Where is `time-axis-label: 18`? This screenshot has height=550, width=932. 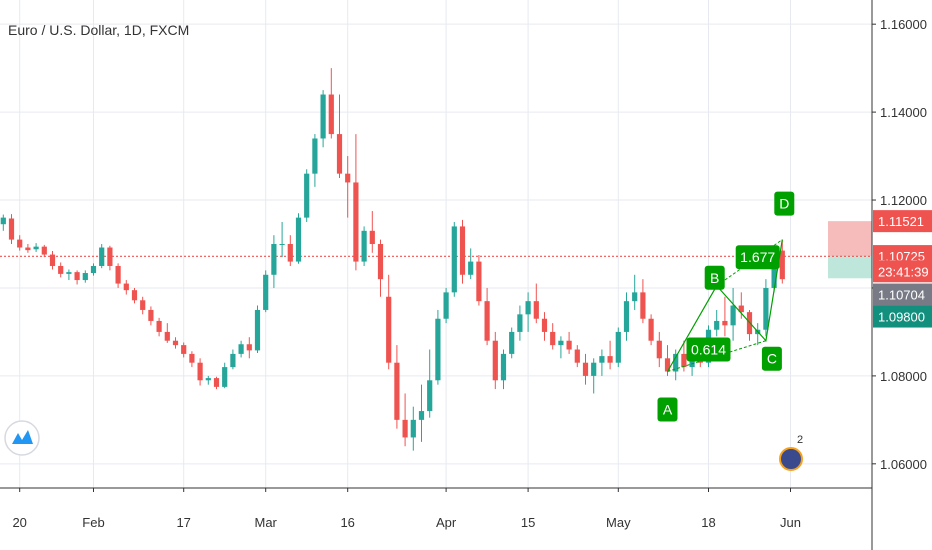 time-axis-label: 18 is located at coordinates (708, 522).